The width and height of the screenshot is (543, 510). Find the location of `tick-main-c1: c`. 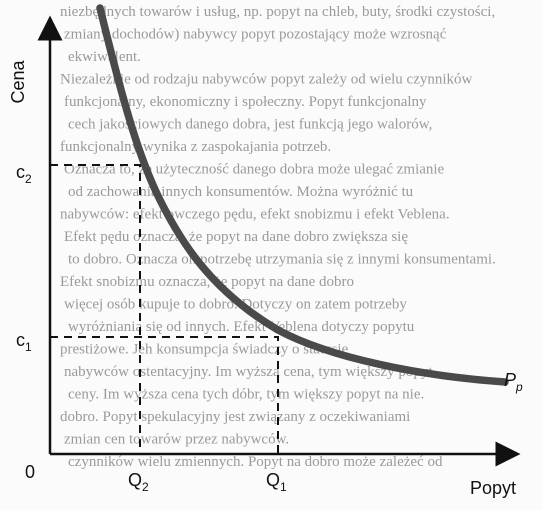

tick-main-c1: c is located at coordinates (20, 340).